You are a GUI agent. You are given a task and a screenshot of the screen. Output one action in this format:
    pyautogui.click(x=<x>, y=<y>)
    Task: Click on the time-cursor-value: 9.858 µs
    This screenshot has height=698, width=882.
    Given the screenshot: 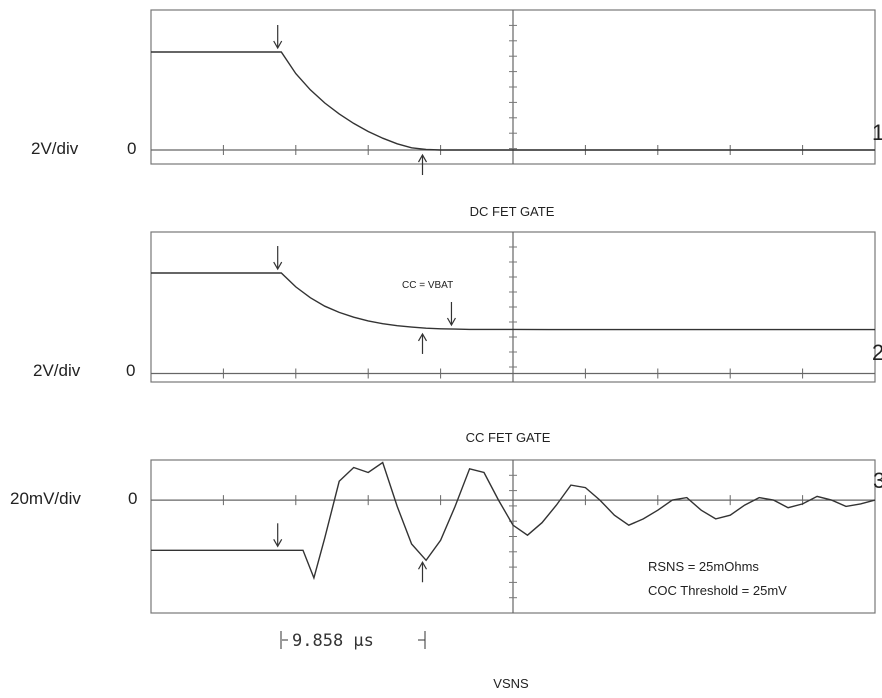 What is the action you would take?
    pyautogui.click(x=333, y=641)
    